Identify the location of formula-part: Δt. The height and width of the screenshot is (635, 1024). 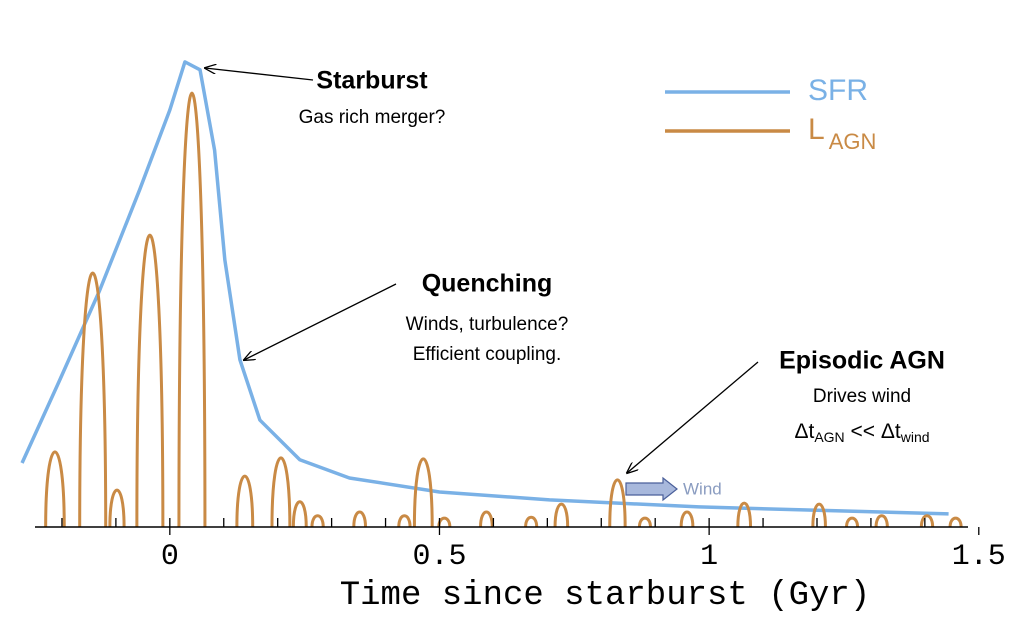
(804, 431).